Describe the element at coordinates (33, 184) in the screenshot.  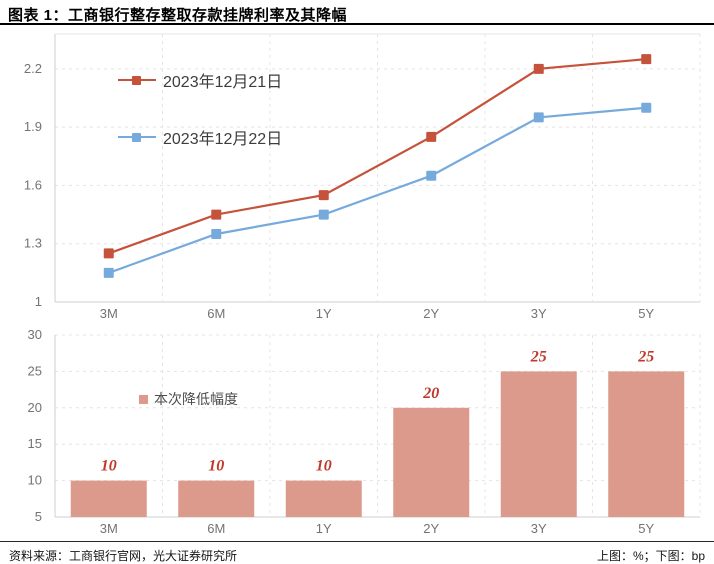
I see `y-tick-label: 1.6` at that location.